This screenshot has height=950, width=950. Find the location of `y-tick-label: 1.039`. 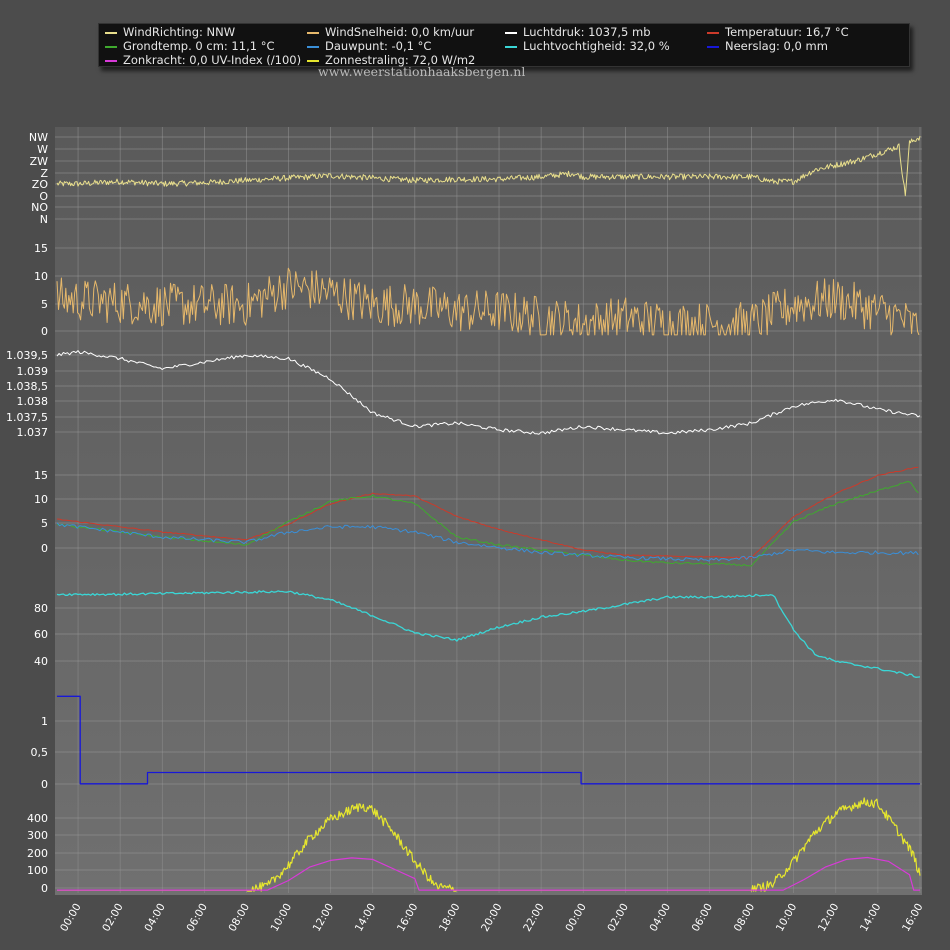

y-tick-label: 1.039 is located at coordinates (33, 371).